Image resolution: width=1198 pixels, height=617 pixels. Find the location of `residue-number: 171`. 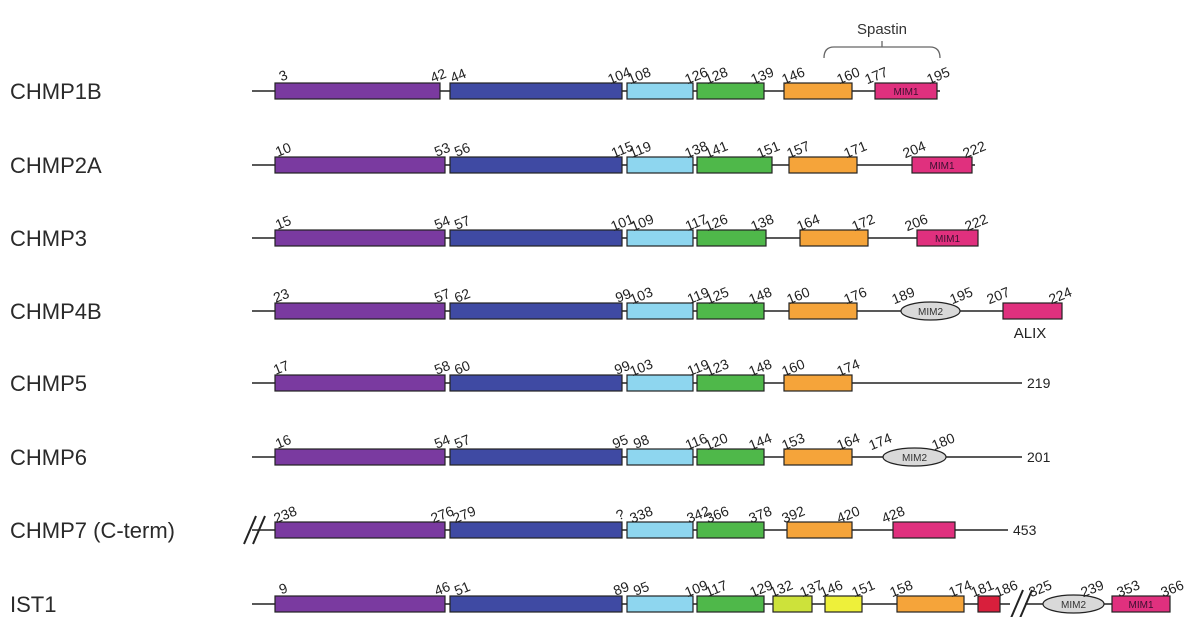

residue-number: 171 is located at coordinates (855, 149).